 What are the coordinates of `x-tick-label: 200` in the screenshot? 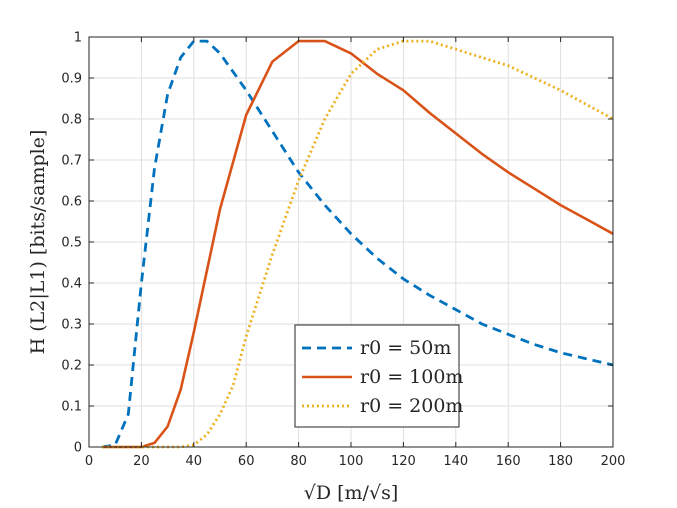 It's located at (613, 461).